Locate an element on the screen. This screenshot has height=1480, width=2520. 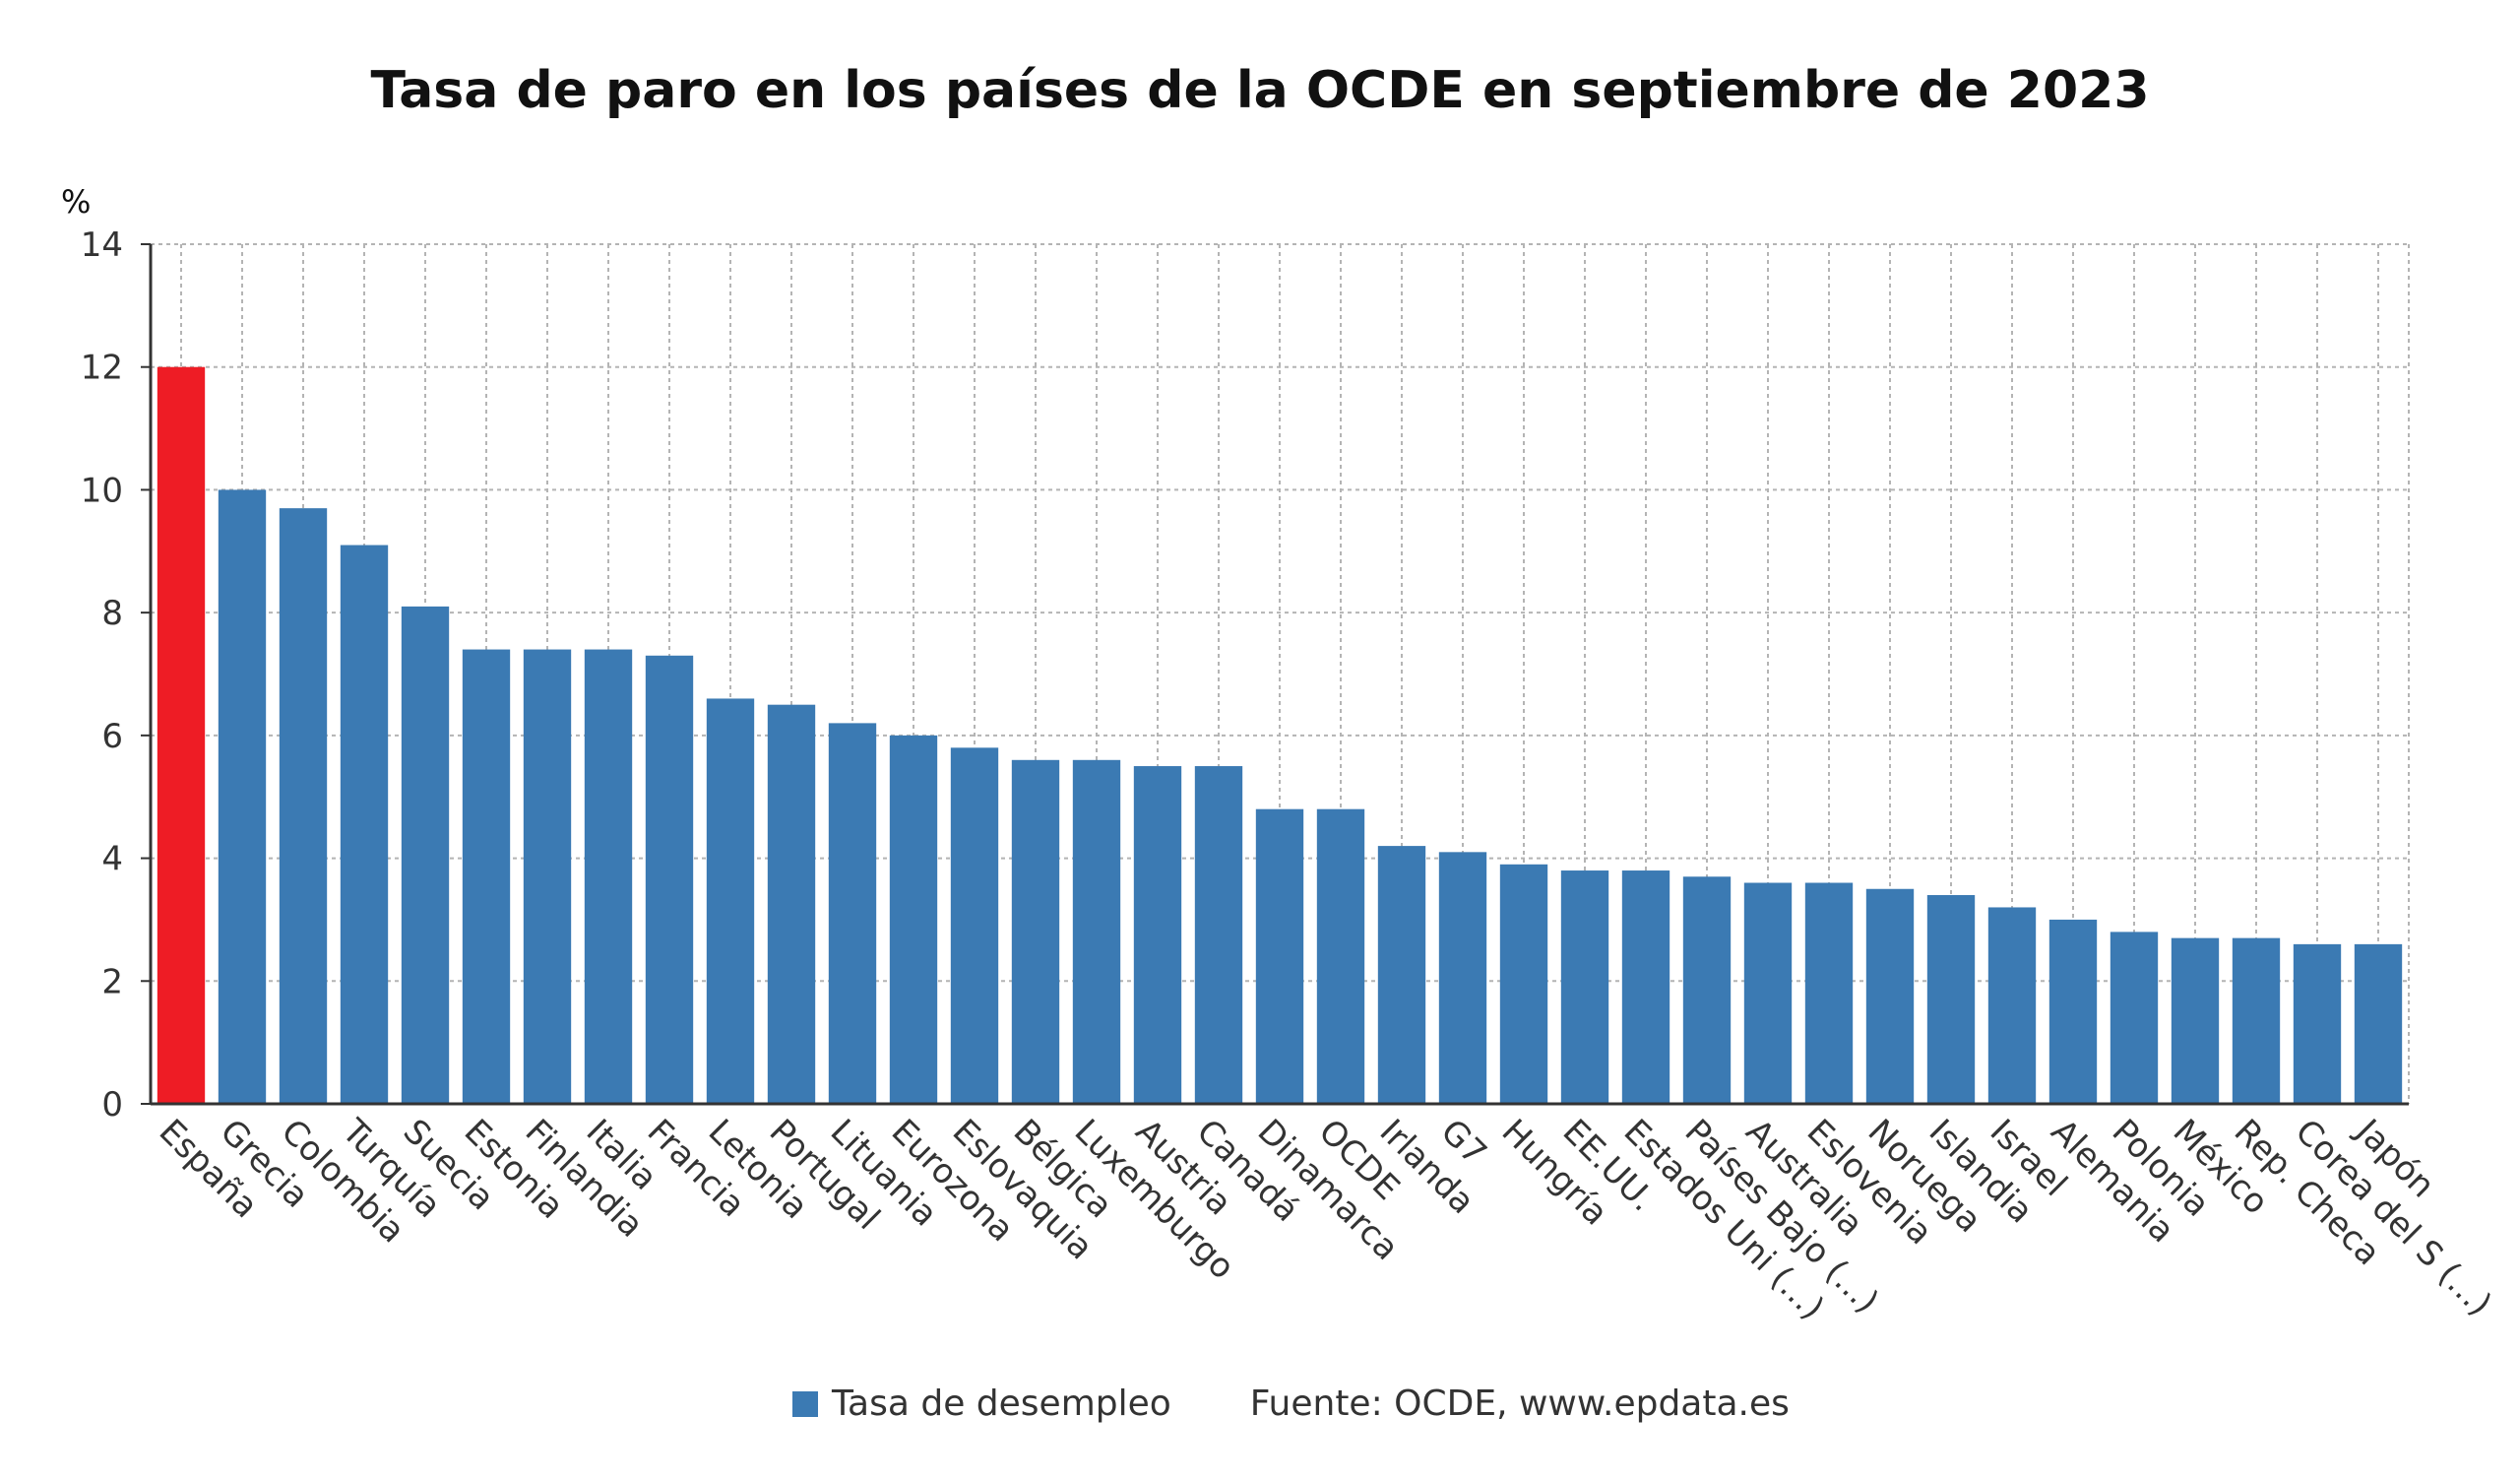
y-tick-label: 4 is located at coordinates (112, 859).